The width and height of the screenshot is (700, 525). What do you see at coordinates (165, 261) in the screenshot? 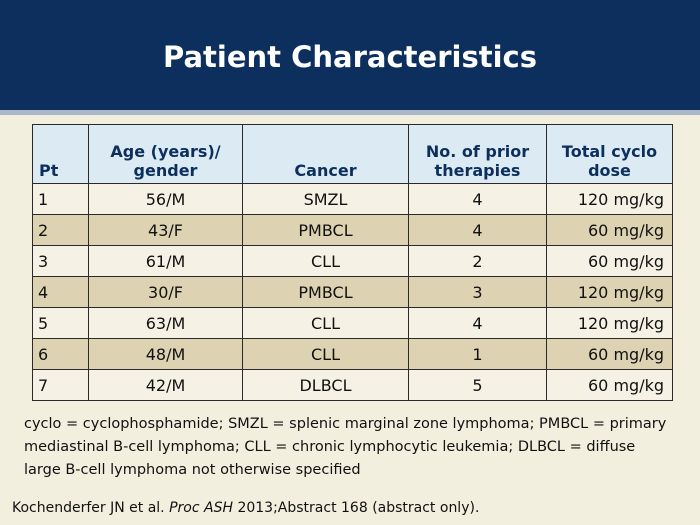
I see `cell-age: 61/M` at bounding box center [165, 261].